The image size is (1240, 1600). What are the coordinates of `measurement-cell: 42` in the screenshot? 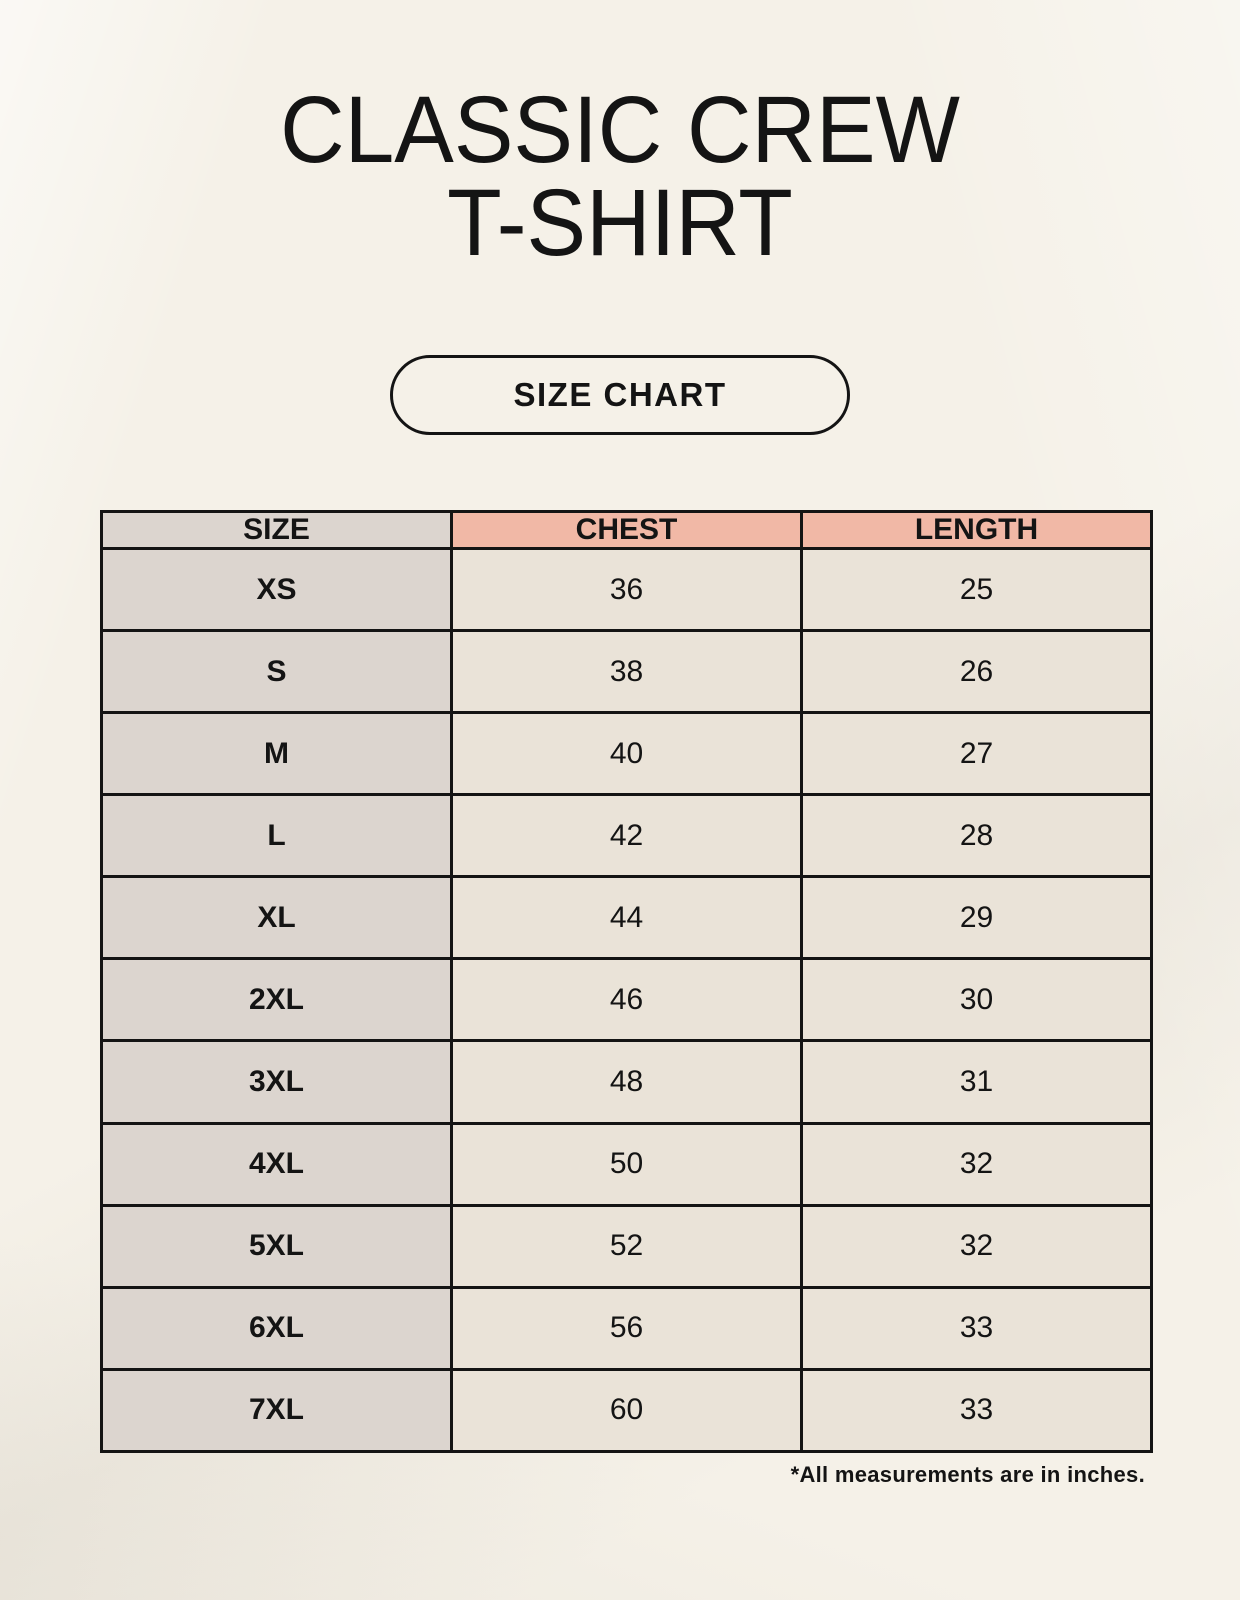 It's located at (626, 836).